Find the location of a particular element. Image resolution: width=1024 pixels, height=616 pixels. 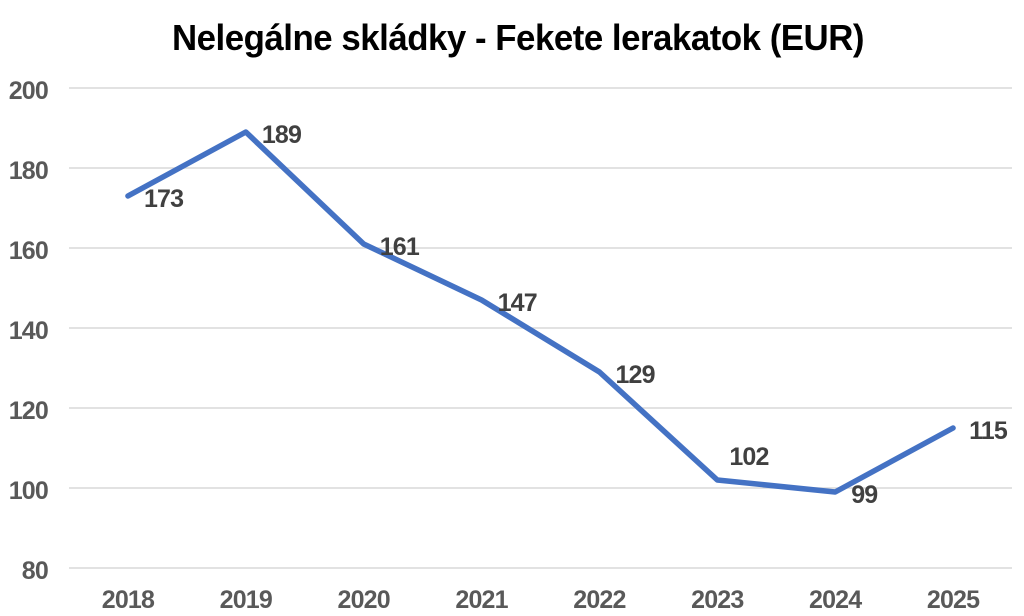

data-label: 173 is located at coordinates (163, 199).